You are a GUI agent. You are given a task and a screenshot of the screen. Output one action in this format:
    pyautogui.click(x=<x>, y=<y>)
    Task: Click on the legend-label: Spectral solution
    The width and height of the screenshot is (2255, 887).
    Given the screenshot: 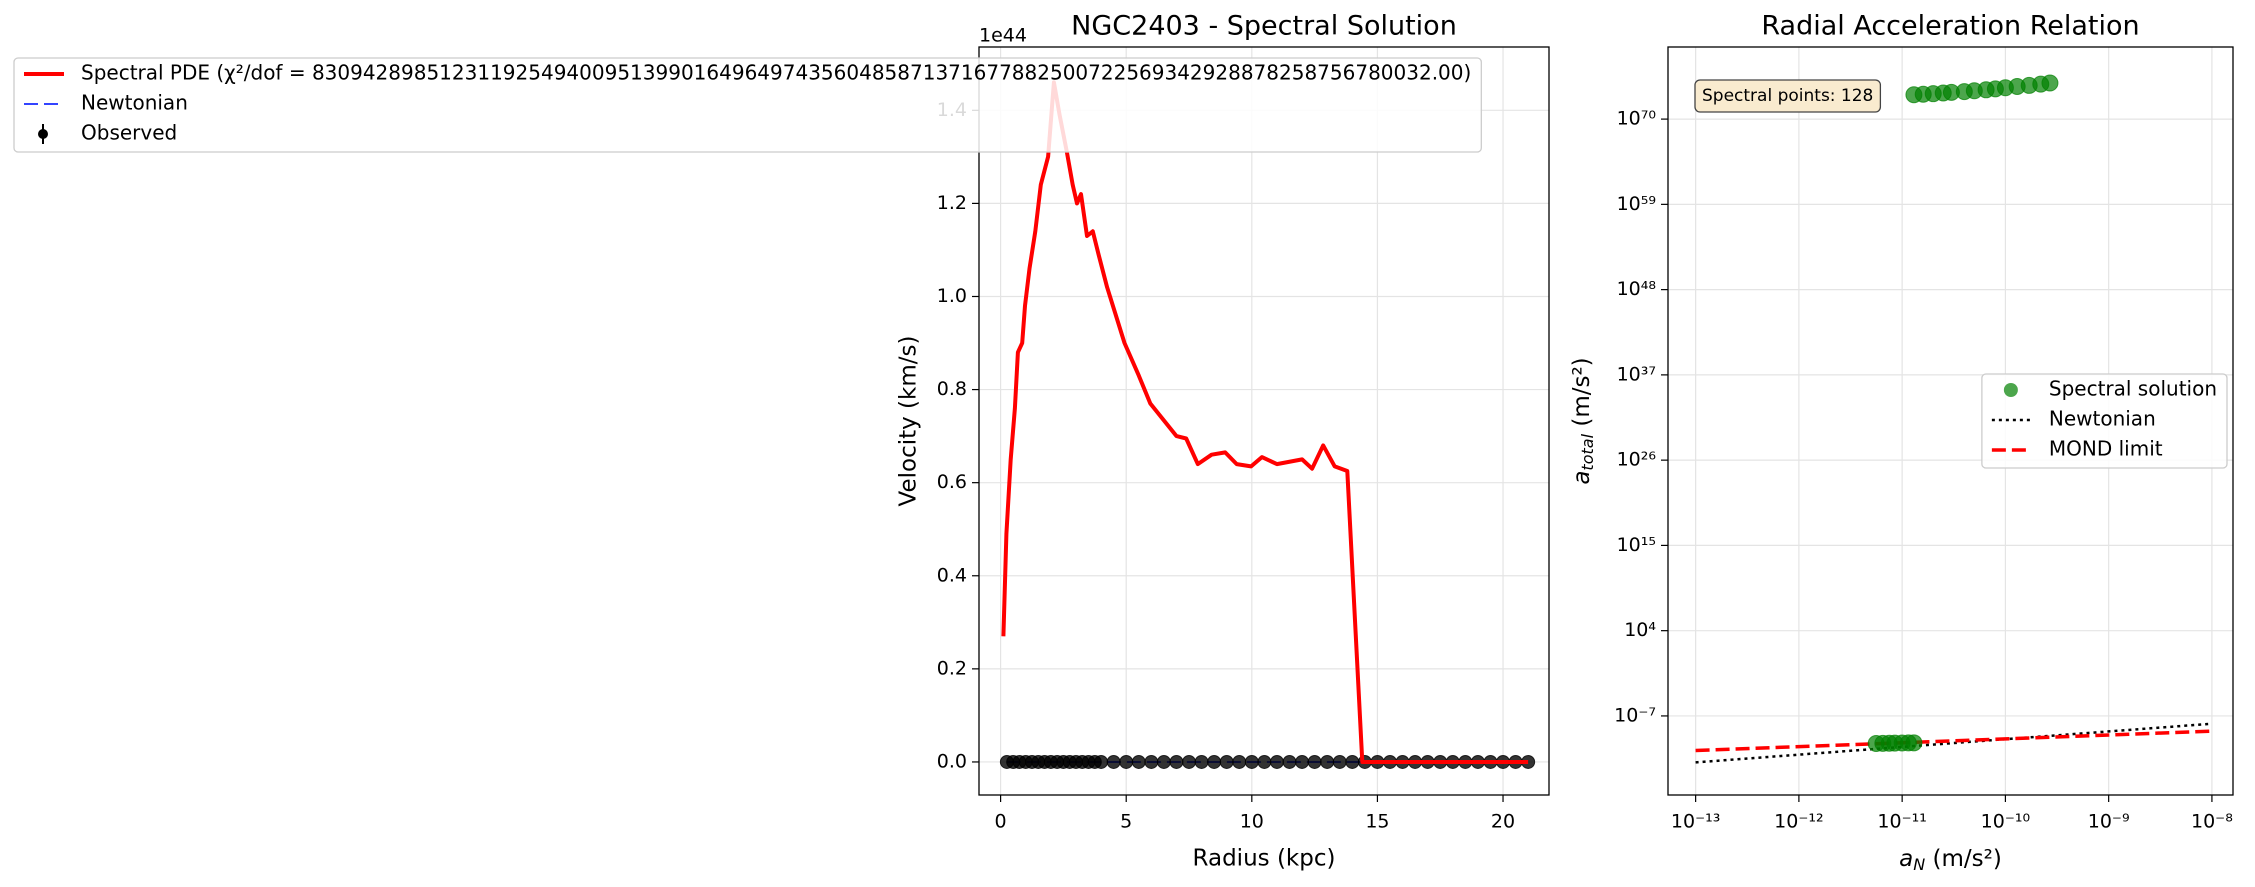 What is the action you would take?
    pyautogui.click(x=2133, y=389)
    